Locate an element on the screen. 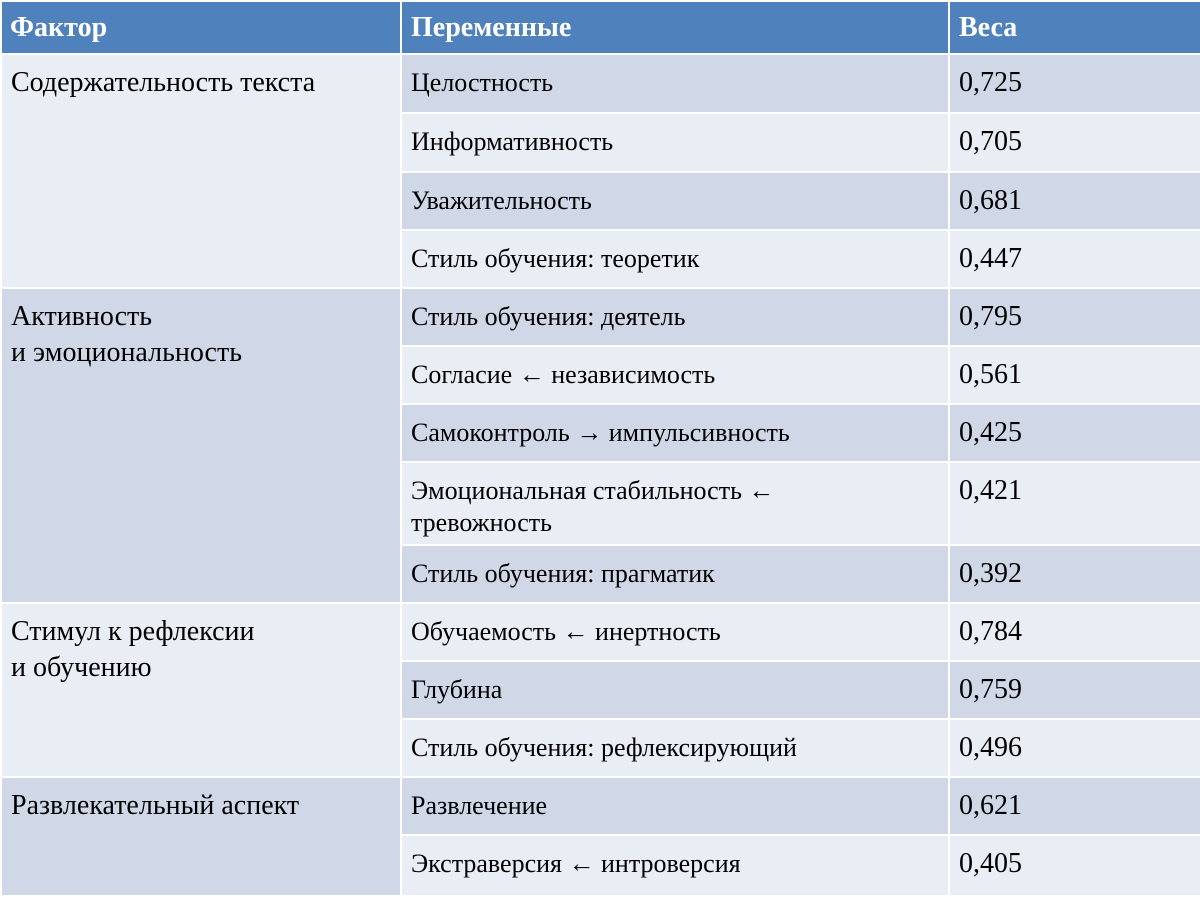 The height and width of the screenshot is (900, 1200). table-row: Экстраверсия ← интроверсия 0,405 is located at coordinates (600, 865).